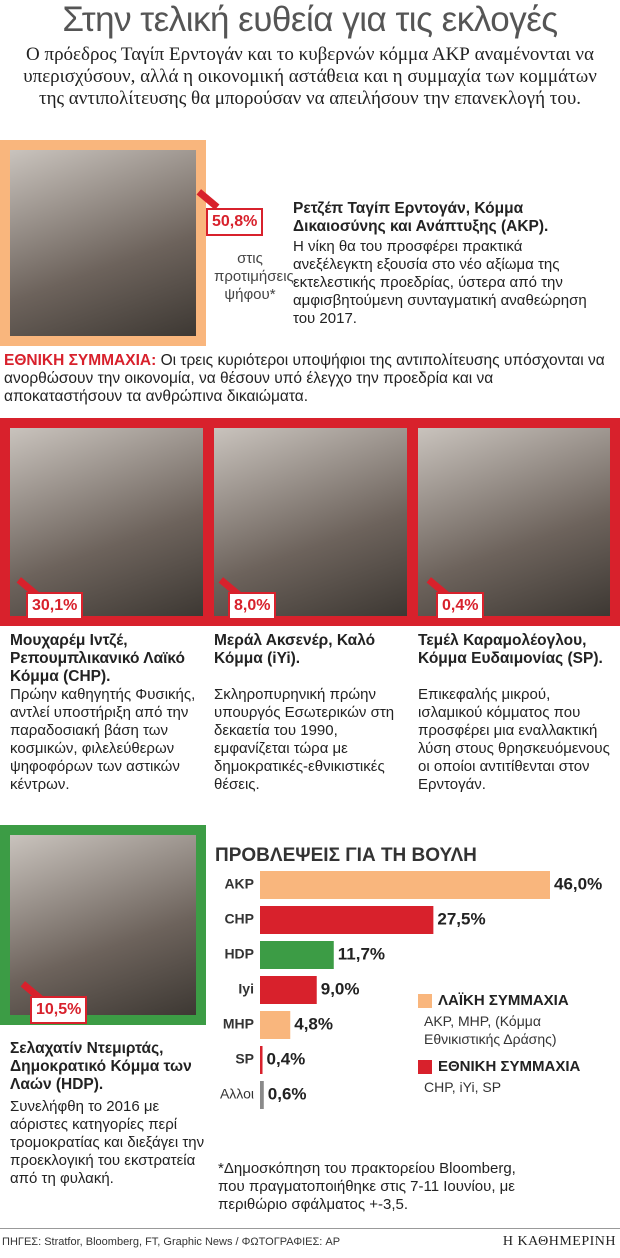  Describe the element at coordinates (310, 1228) in the screenshot. I see `divider` at that location.